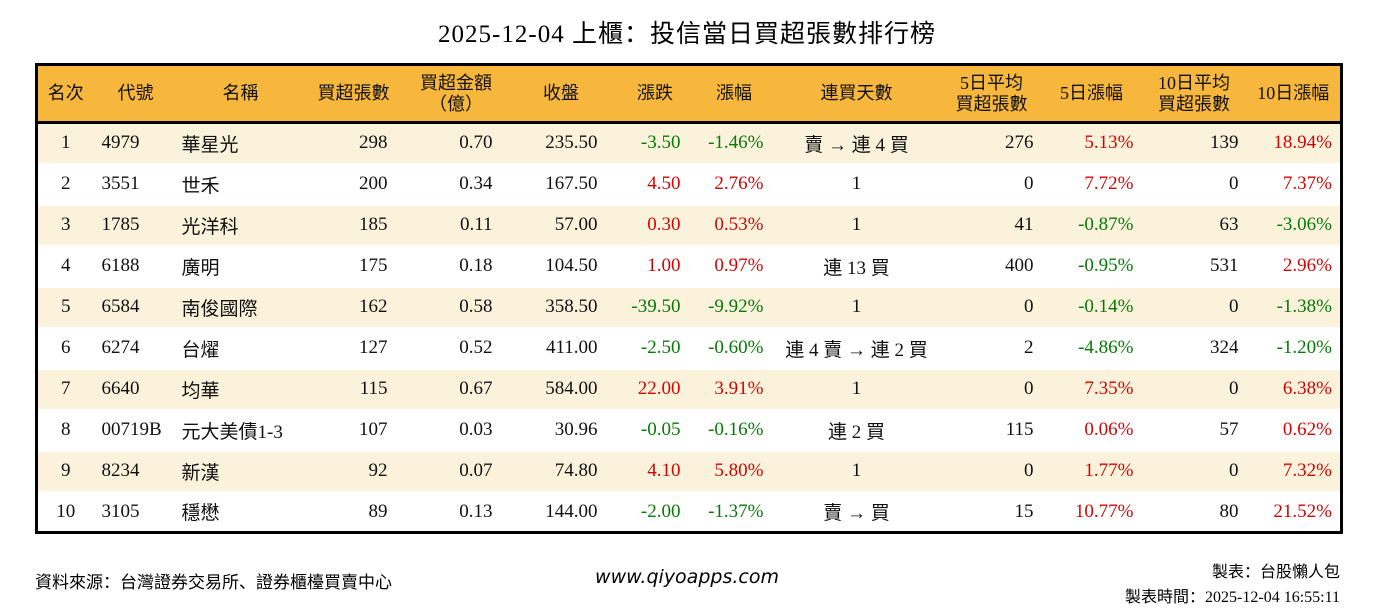 The width and height of the screenshot is (1374, 612). I want to click on cell-avg5: 115, so click(991, 429).